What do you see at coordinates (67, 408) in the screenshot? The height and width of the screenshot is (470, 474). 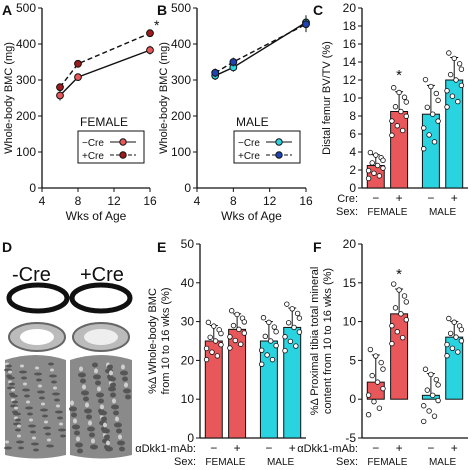 I see `trabecular-texture` at bounding box center [67, 408].